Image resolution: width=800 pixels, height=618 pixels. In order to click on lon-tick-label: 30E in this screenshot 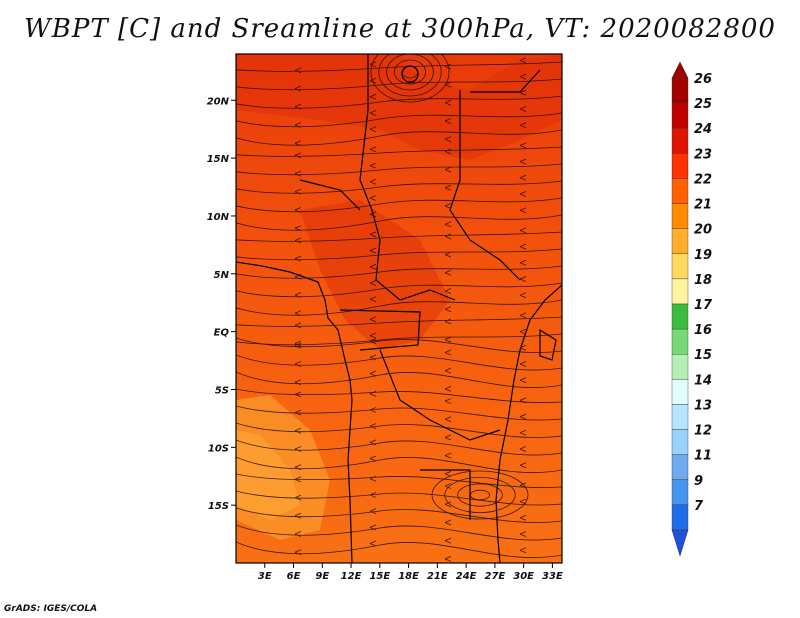, I will do `click(523, 576)`.